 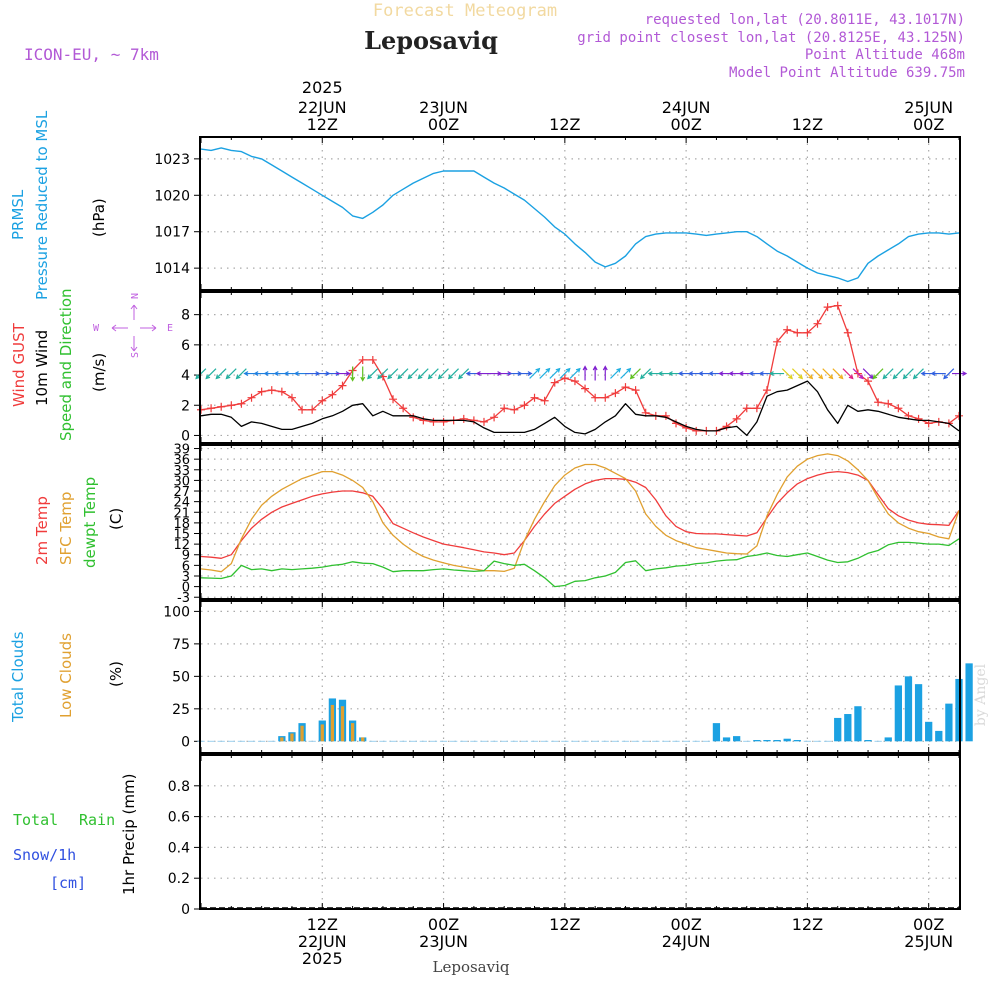 What do you see at coordinates (568, 677) in the screenshot?
I see `clouds-panel: 0 25 50 75 100` at bounding box center [568, 677].